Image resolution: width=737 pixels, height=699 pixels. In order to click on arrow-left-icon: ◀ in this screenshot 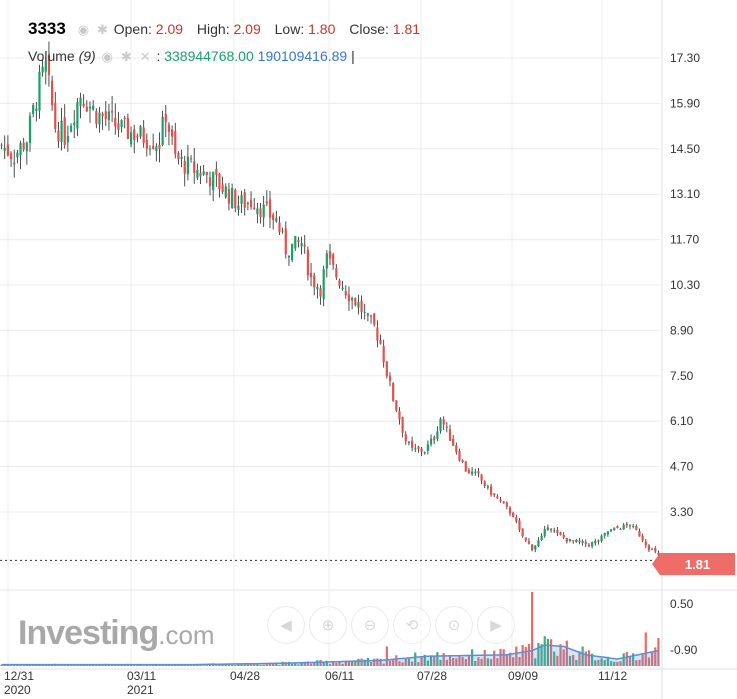, I will do `click(286, 625)`.